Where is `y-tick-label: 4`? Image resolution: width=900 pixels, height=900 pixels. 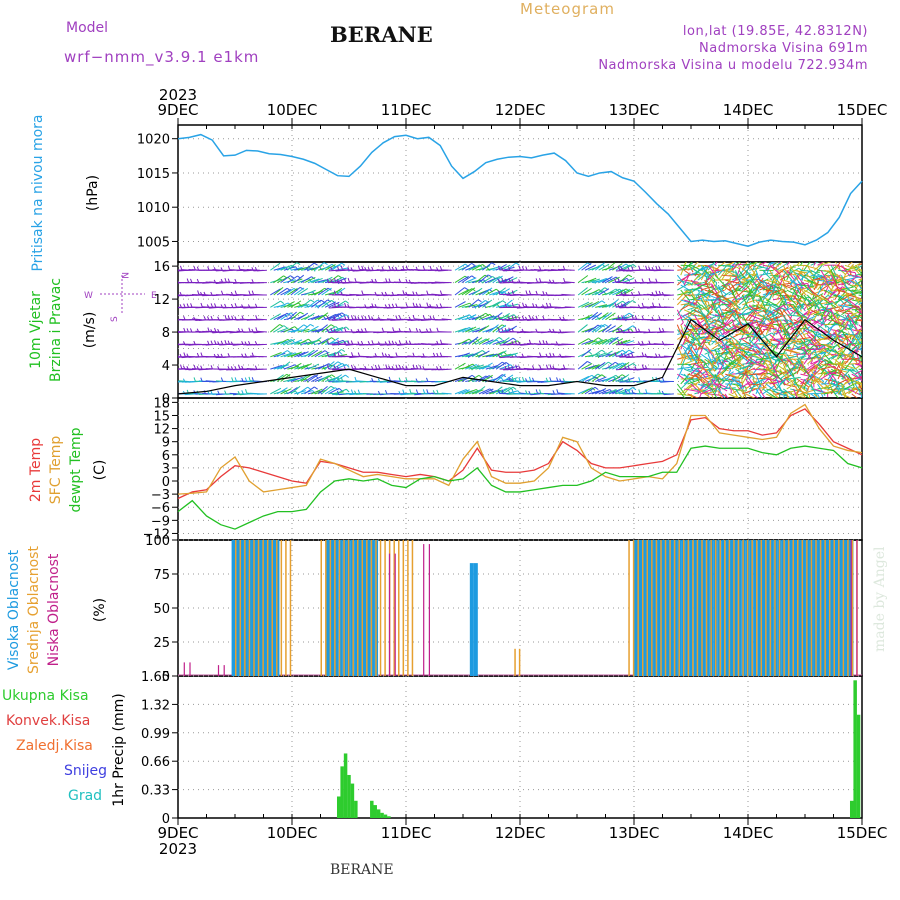
y-tick-label: 4 is located at coordinates (166, 366).